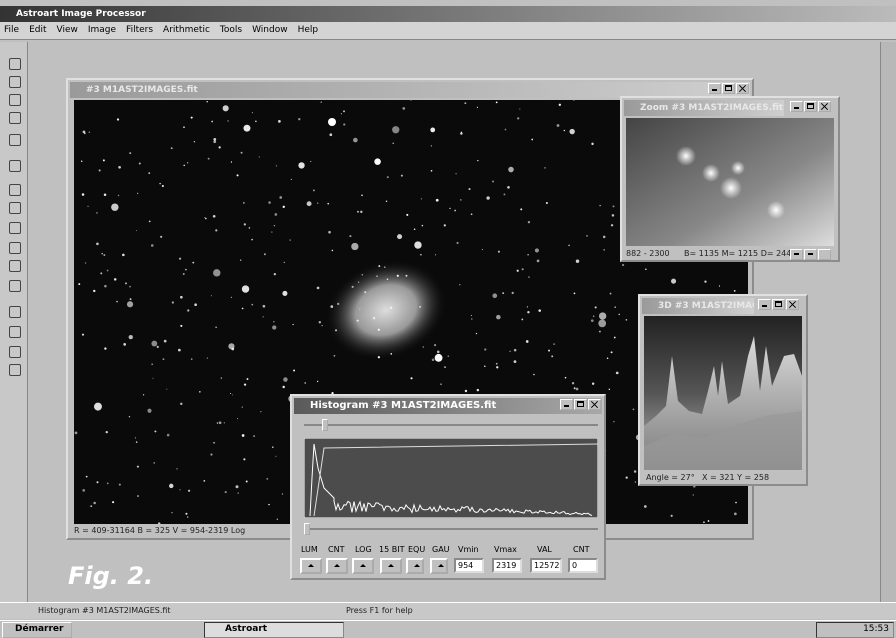 This screenshot has height=638, width=896. Describe the element at coordinates (308, 30) in the screenshot. I see `menu-item: Help` at that location.